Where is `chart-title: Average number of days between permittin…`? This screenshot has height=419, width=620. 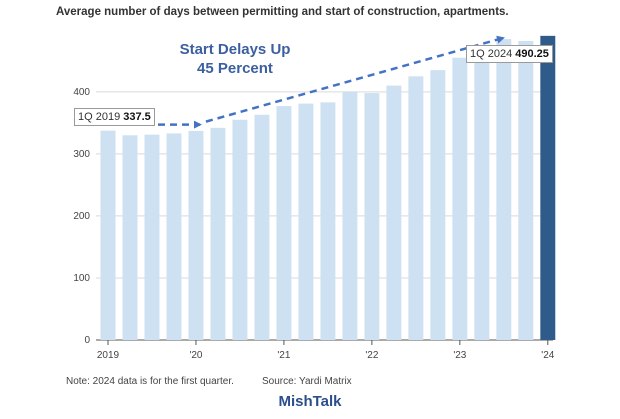
chart-title: Average number of days between permittin… is located at coordinates (282, 12).